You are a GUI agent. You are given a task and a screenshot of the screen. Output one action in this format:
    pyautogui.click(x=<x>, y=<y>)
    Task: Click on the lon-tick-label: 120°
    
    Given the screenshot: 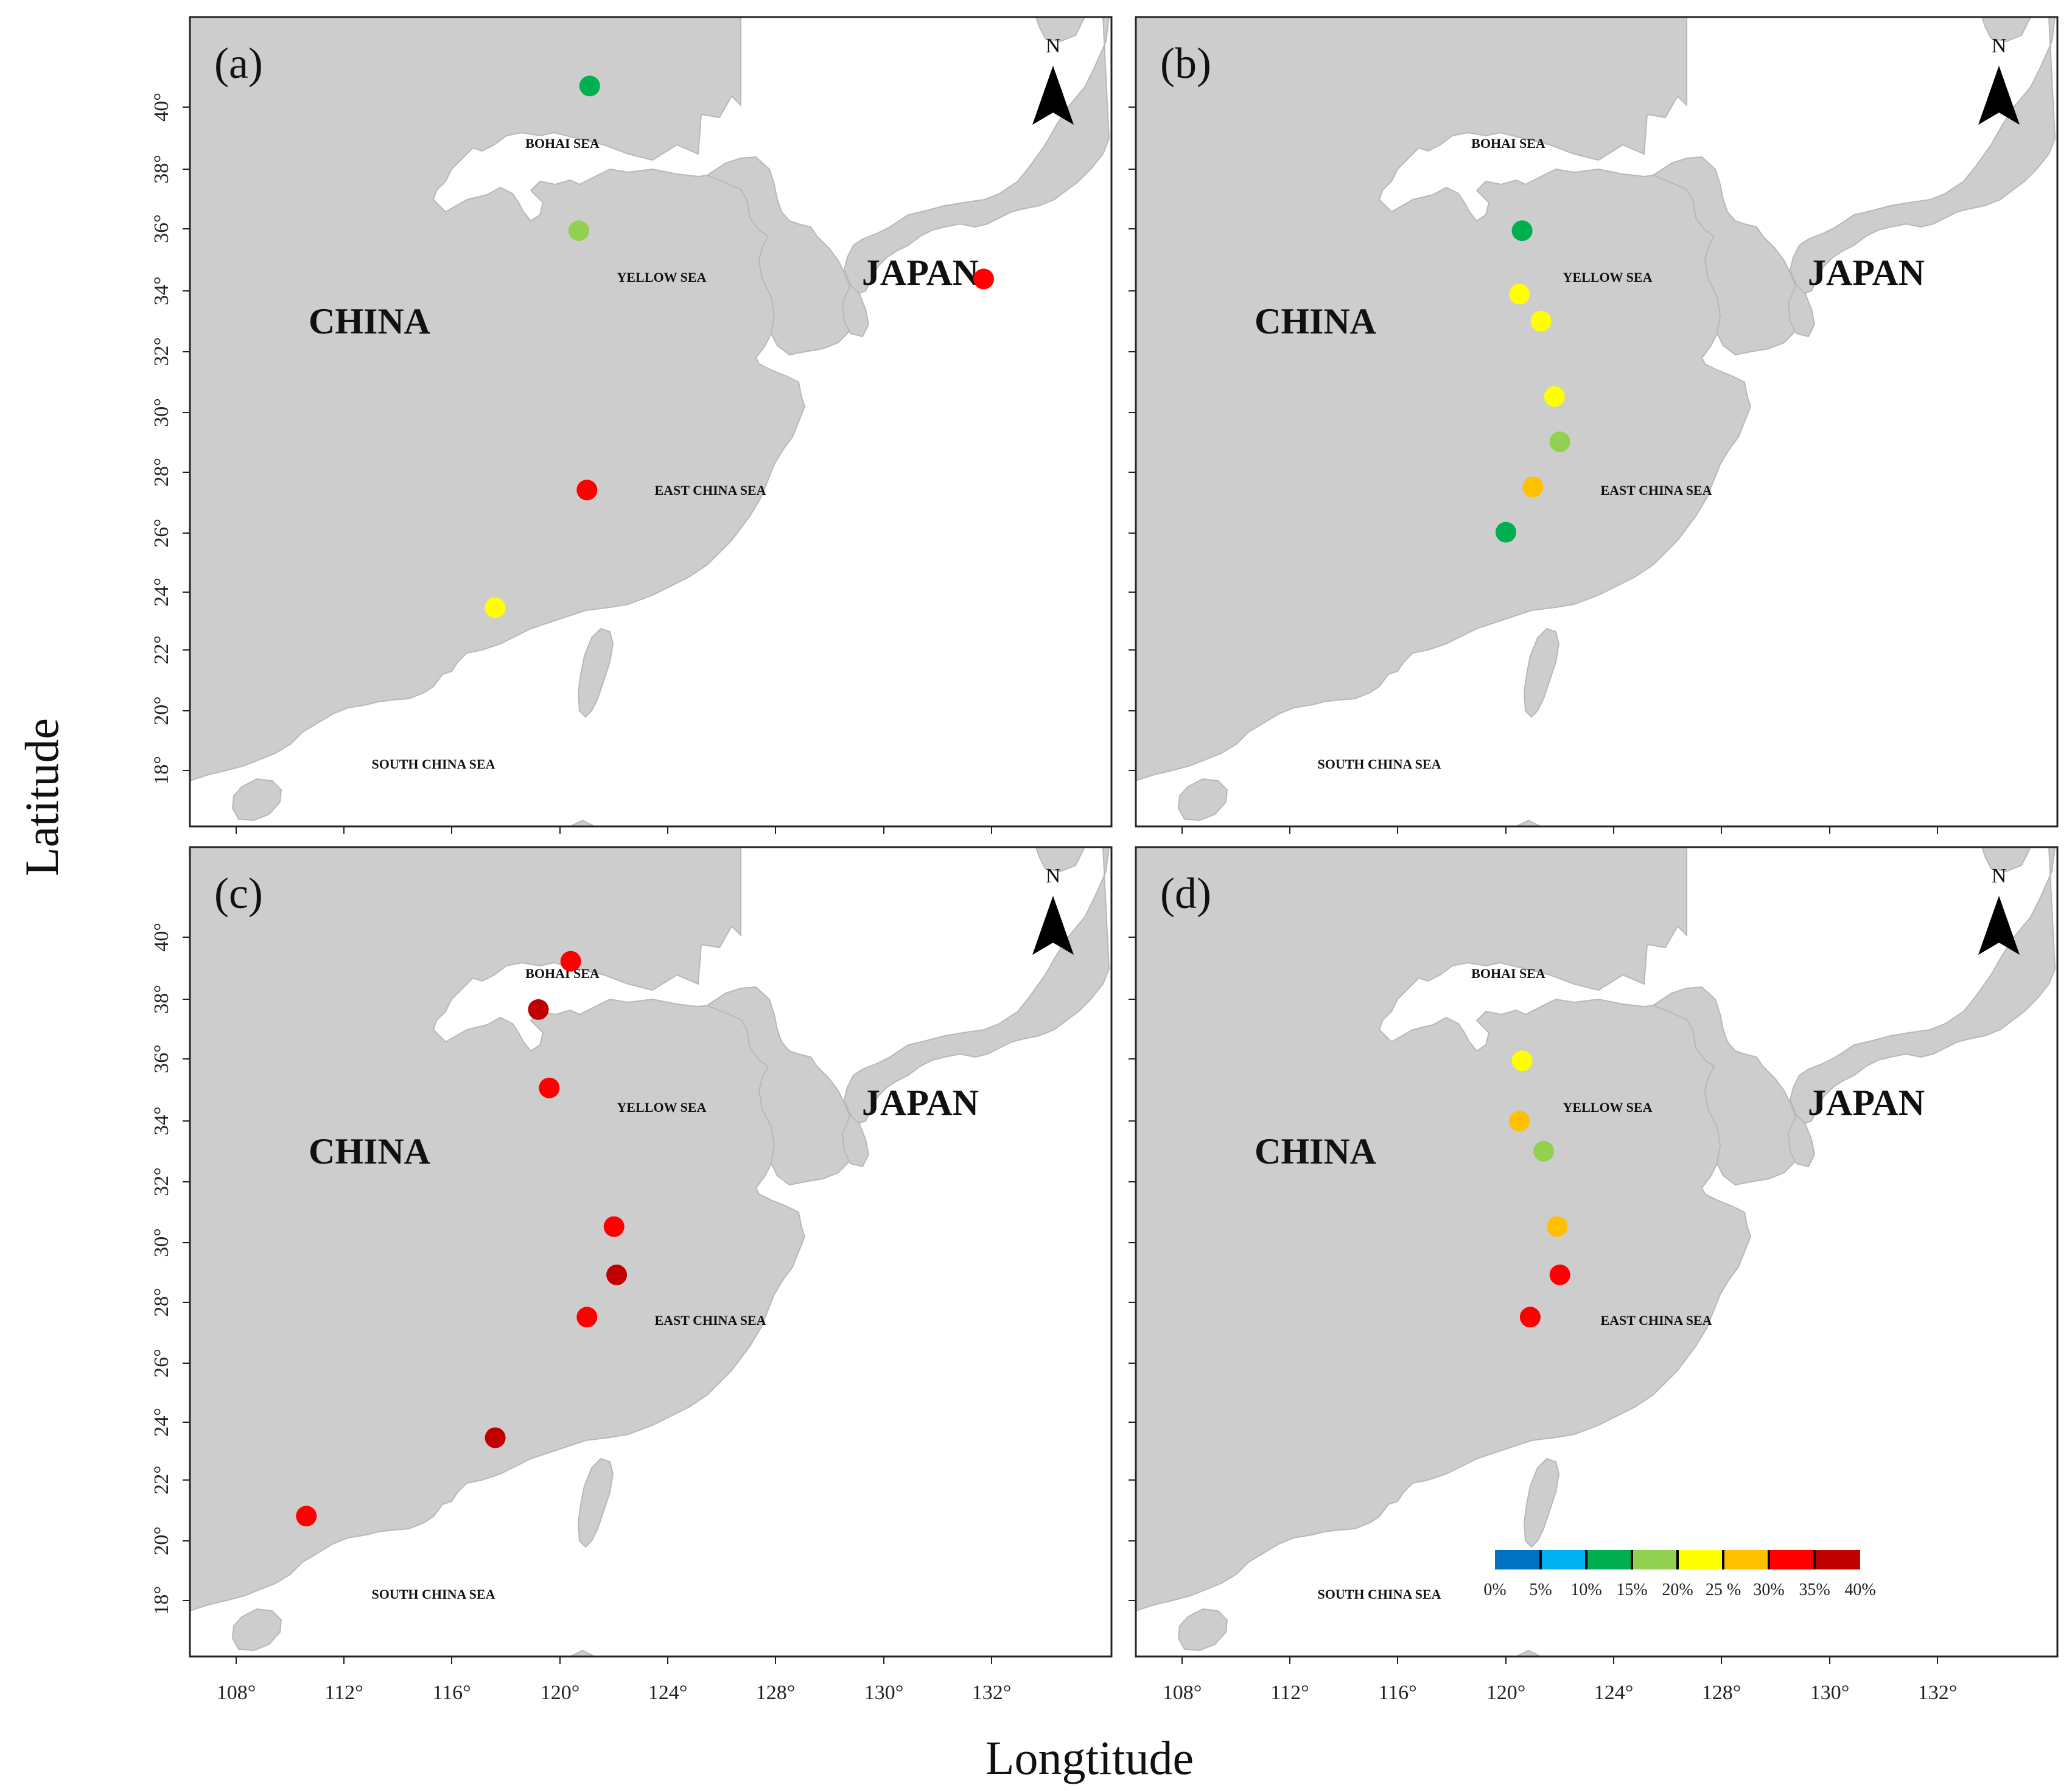 What is the action you would take?
    pyautogui.click(x=1506, y=1693)
    